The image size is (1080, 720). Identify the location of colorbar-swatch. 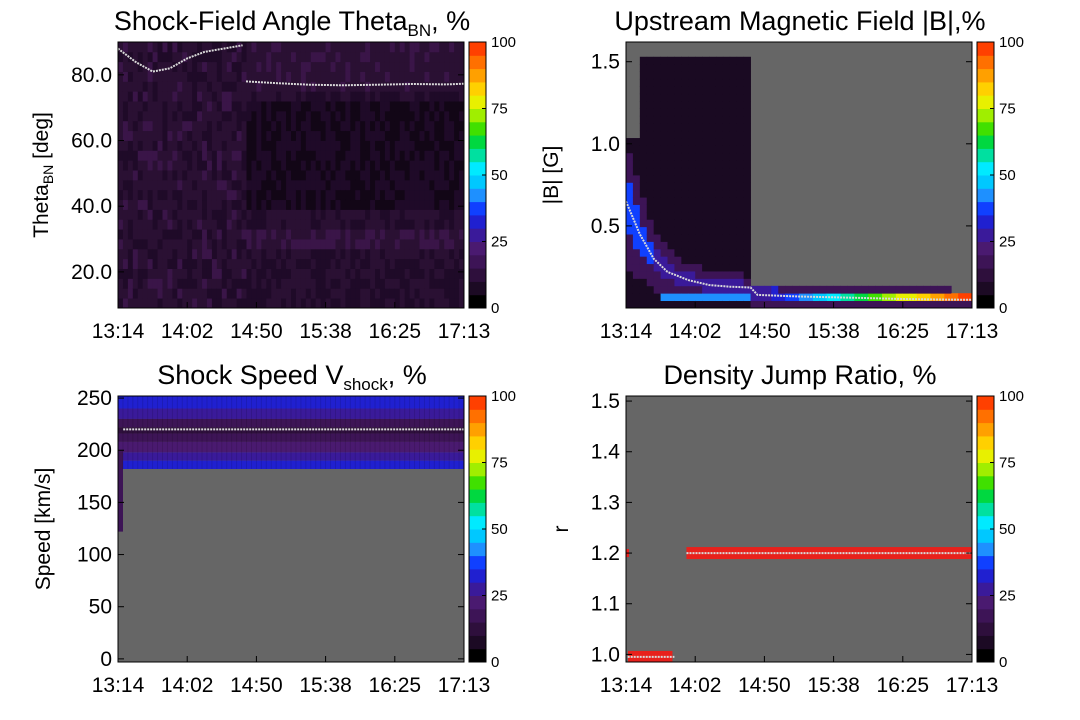
(985, 522).